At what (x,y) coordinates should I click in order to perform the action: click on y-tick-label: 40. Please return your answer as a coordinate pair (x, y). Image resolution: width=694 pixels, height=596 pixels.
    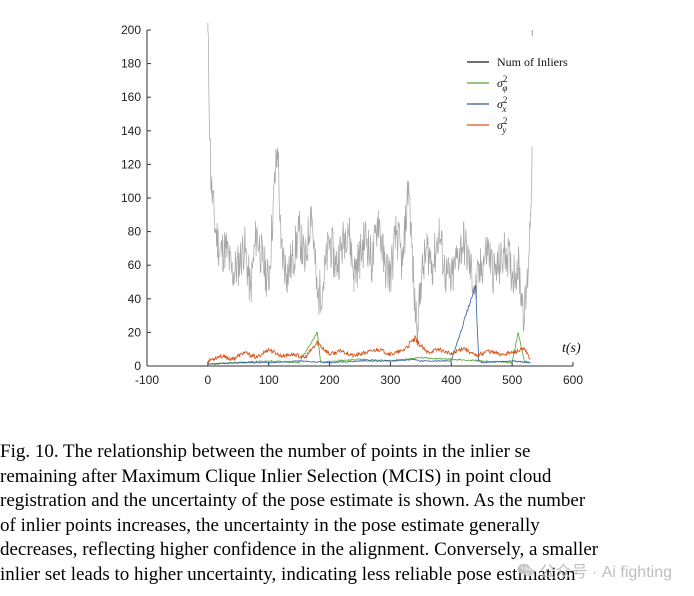
    Looking at the image, I should click on (135, 299).